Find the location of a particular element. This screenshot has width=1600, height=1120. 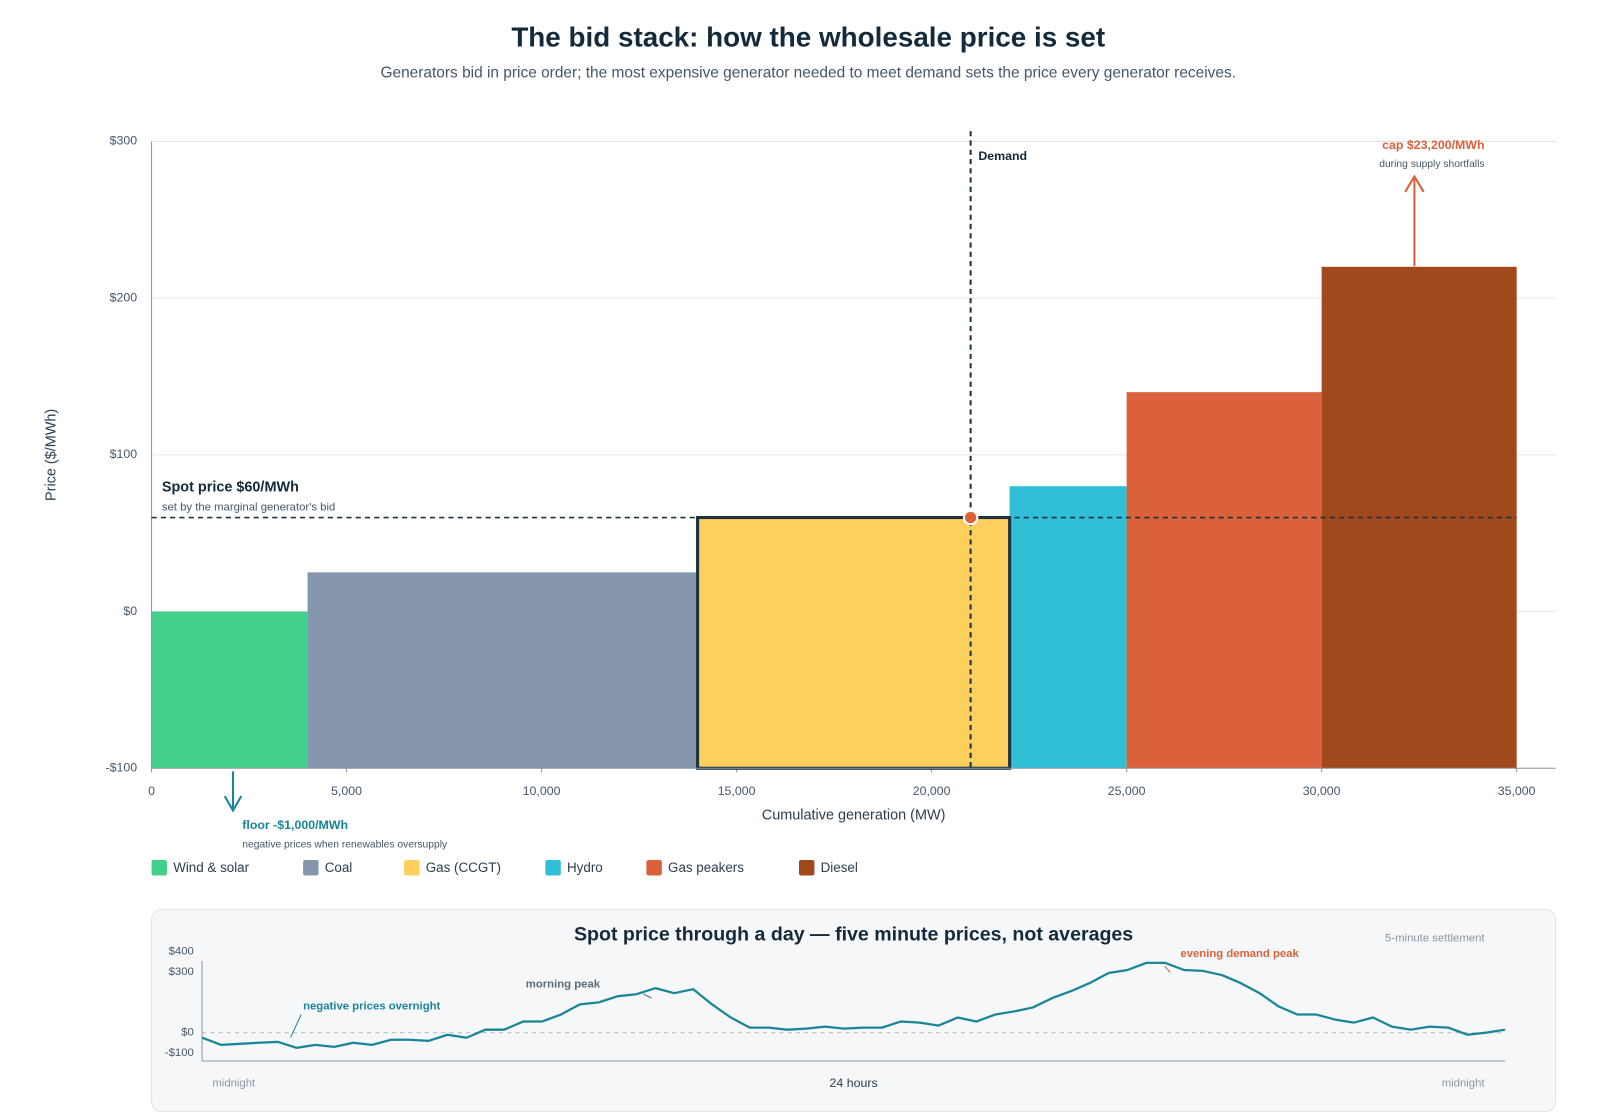

inset-plot: -$100 $0 $300 $400 is located at coordinates (835, 1004).